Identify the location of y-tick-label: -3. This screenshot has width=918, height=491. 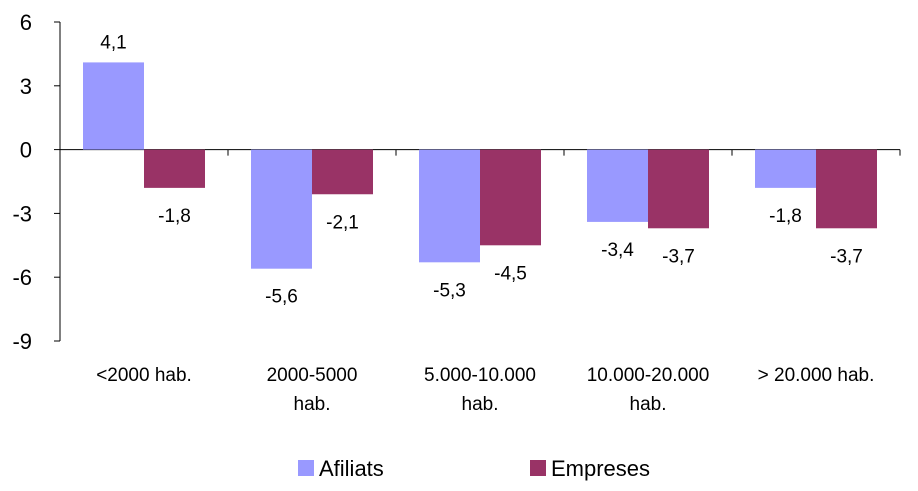
(22, 213).